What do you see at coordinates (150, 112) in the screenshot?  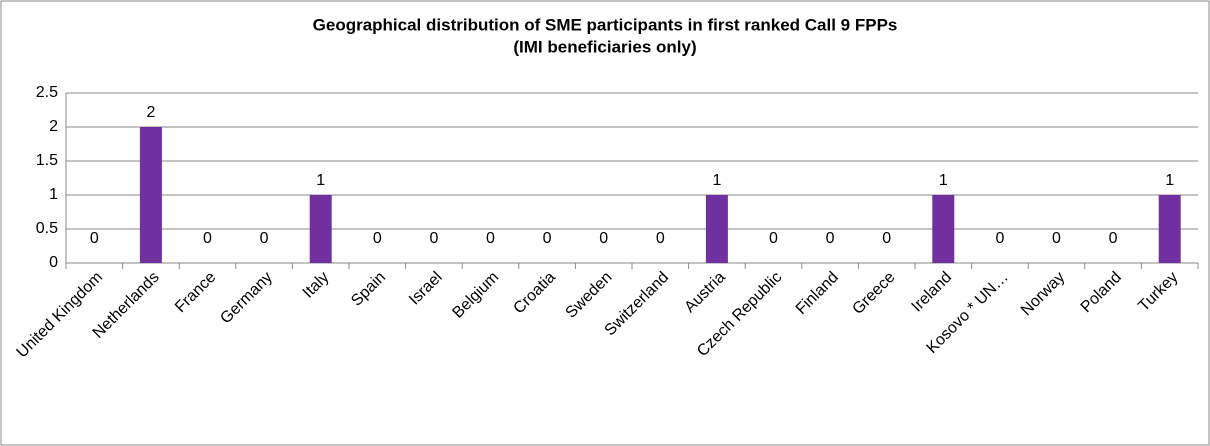 I see `data-label: 2` at bounding box center [150, 112].